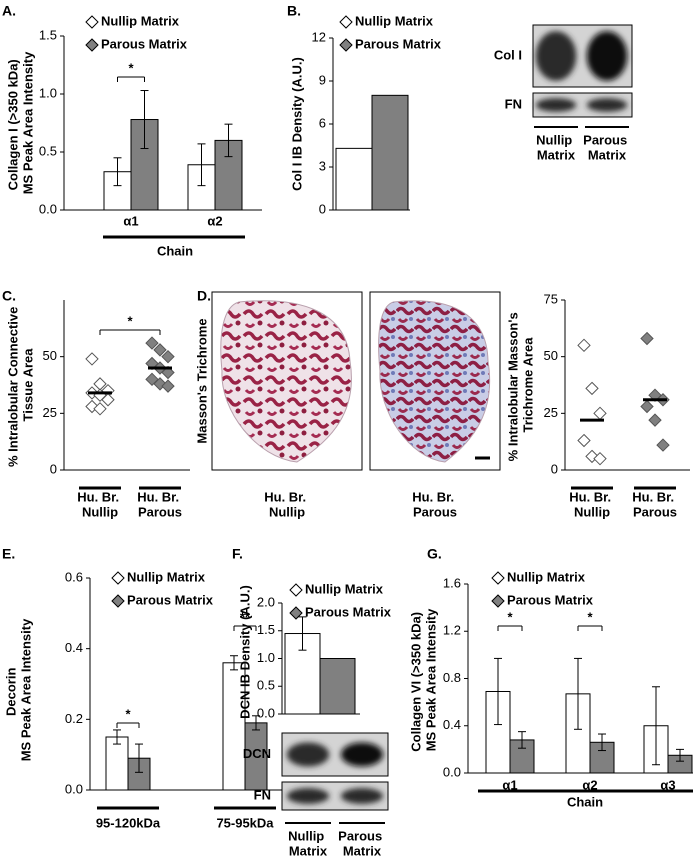 This screenshot has width=696, height=856. What do you see at coordinates (521, 385) in the screenshot?
I see `y-axis-label: % Intralobular Masson's Trichrome Area` at bounding box center [521, 385].